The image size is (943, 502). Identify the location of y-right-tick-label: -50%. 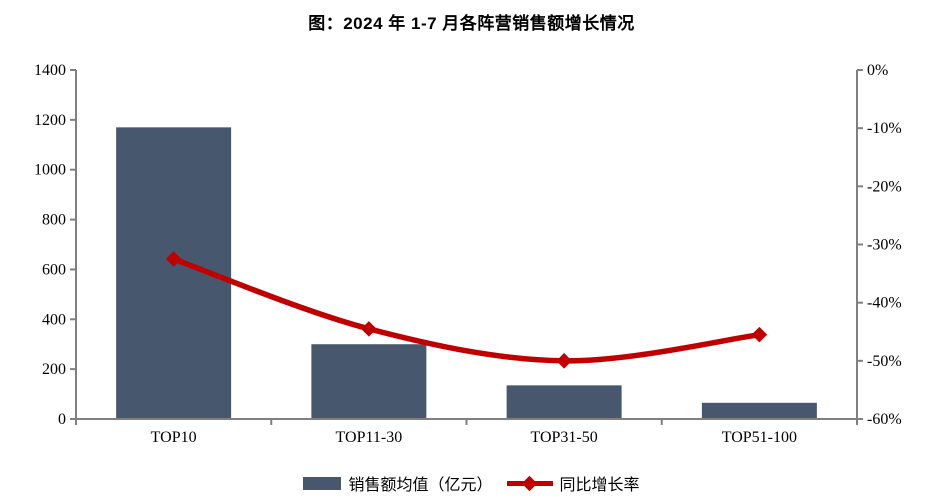
(884, 361).